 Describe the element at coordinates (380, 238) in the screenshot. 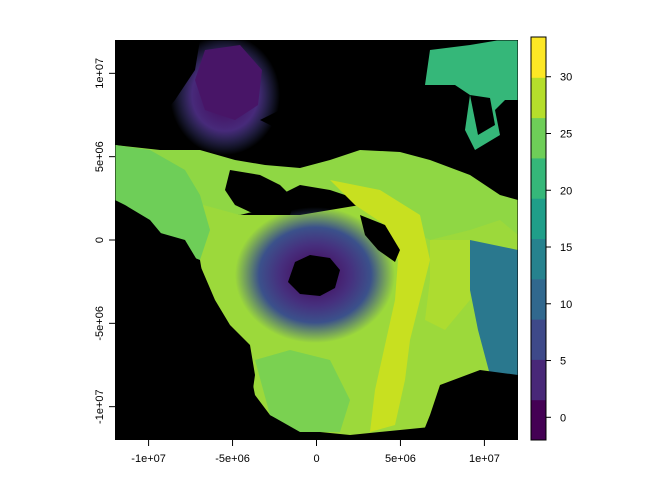

I see `landmass-indonesia` at that location.